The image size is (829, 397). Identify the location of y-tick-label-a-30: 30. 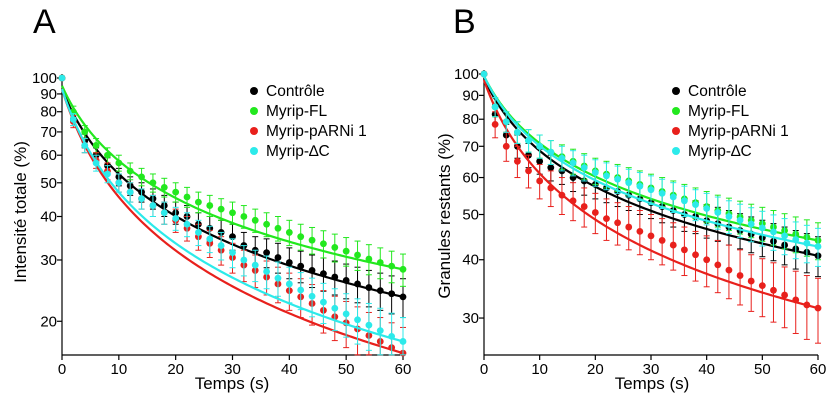
(48, 260).